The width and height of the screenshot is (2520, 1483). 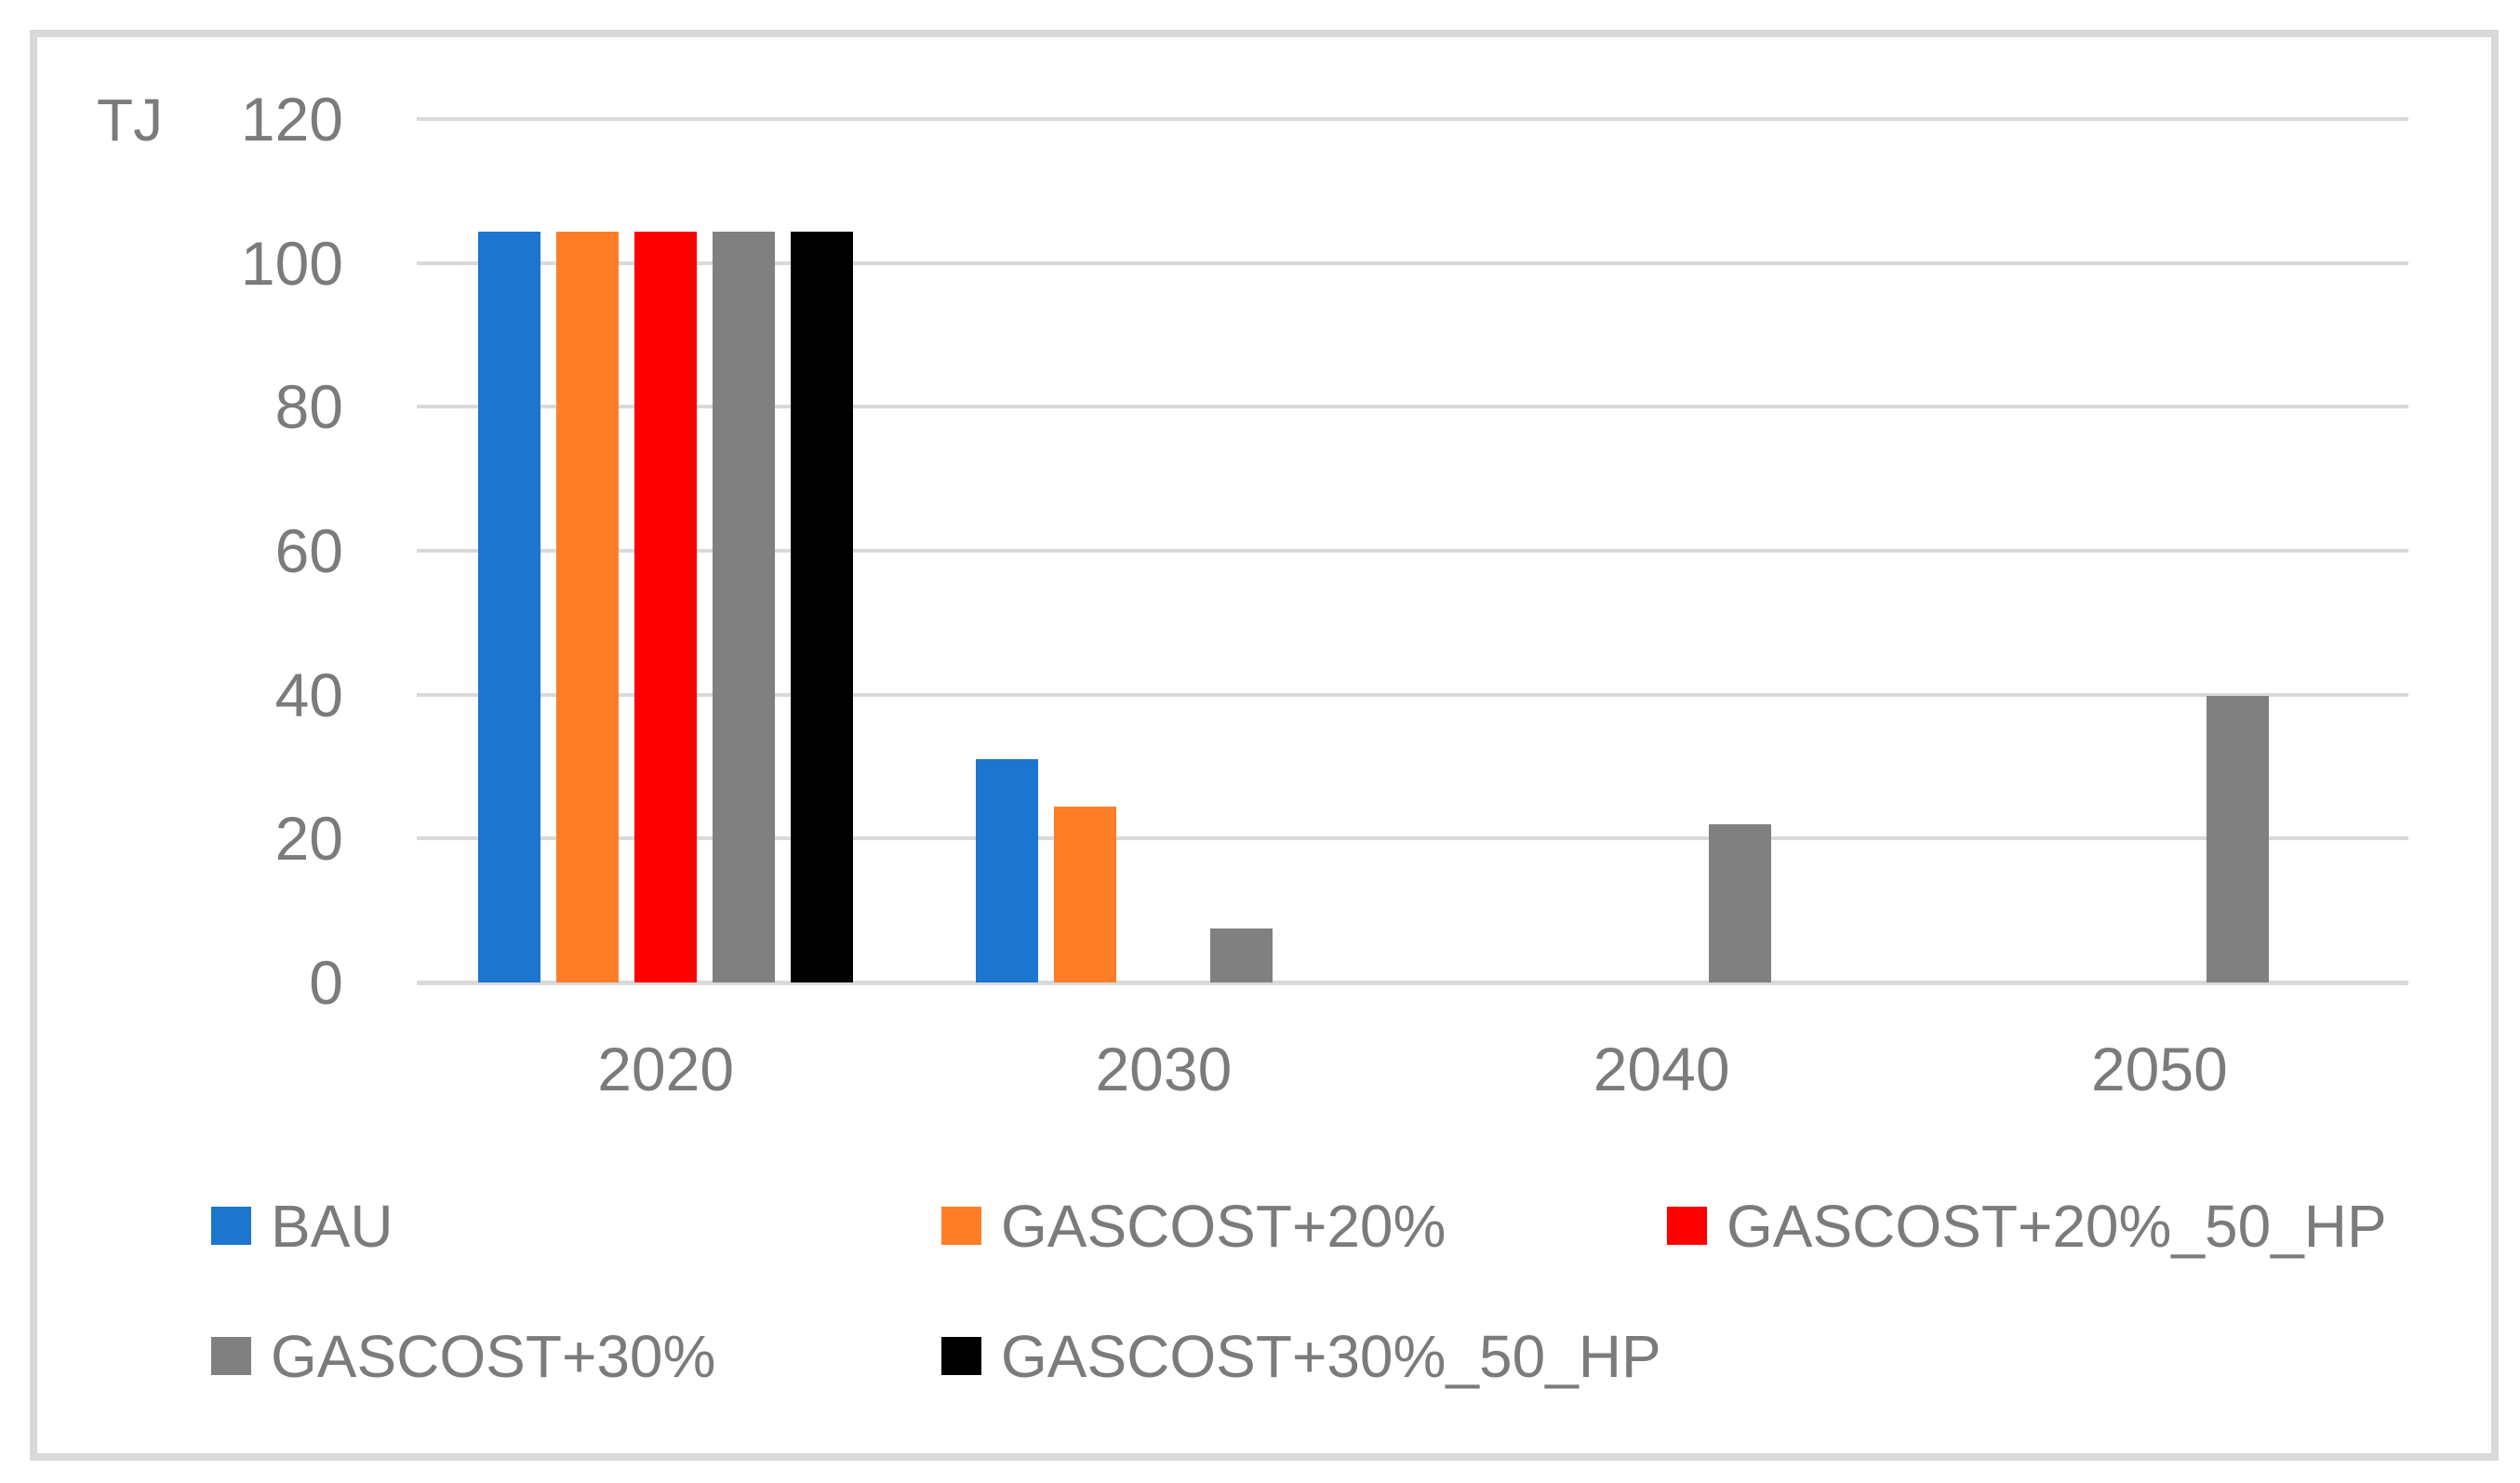 What do you see at coordinates (1164, 1069) in the screenshot?
I see `x-category-label: 2030` at bounding box center [1164, 1069].